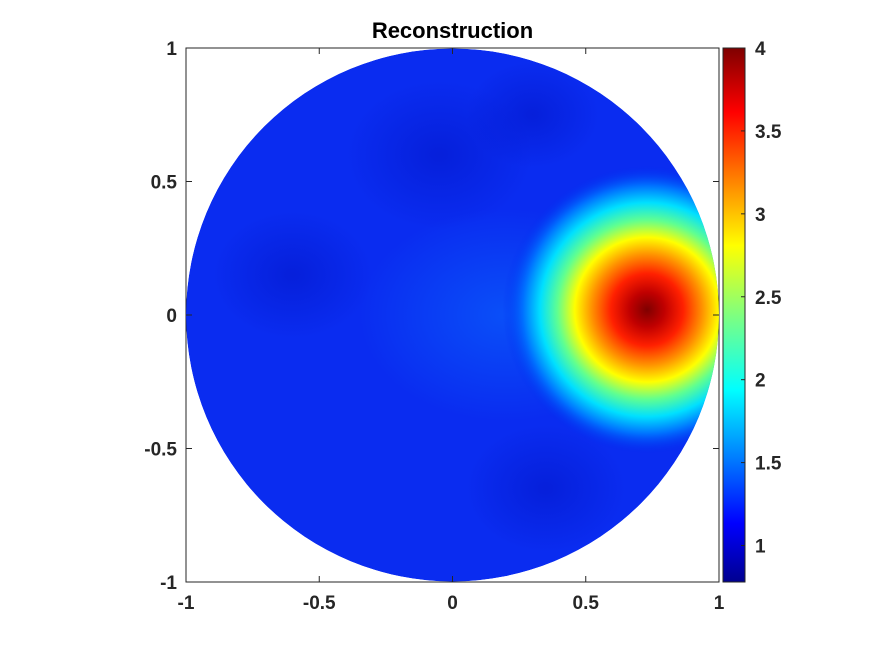  I want to click on chart-title: Reconstruction, so click(452, 30).